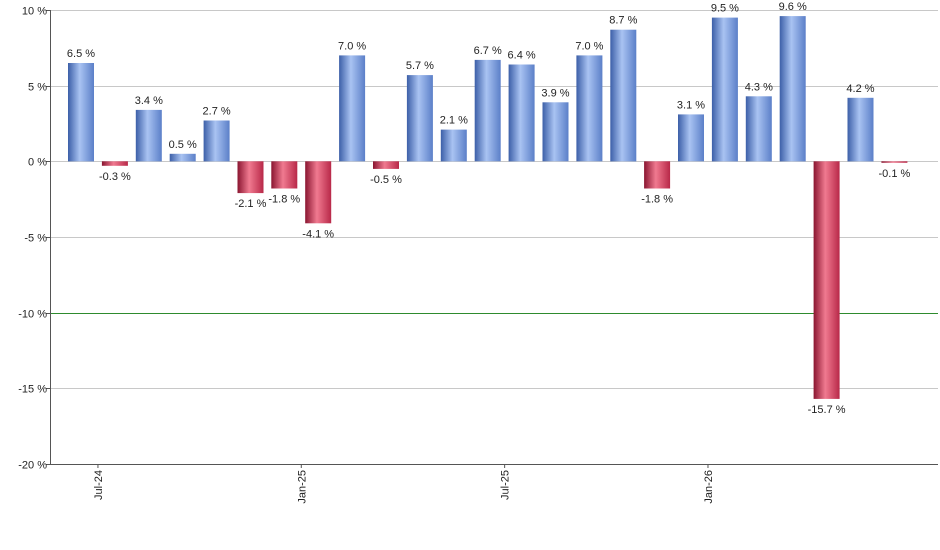 The image size is (940, 550). I want to click on data-label: 9.5 %, so click(725, 9).